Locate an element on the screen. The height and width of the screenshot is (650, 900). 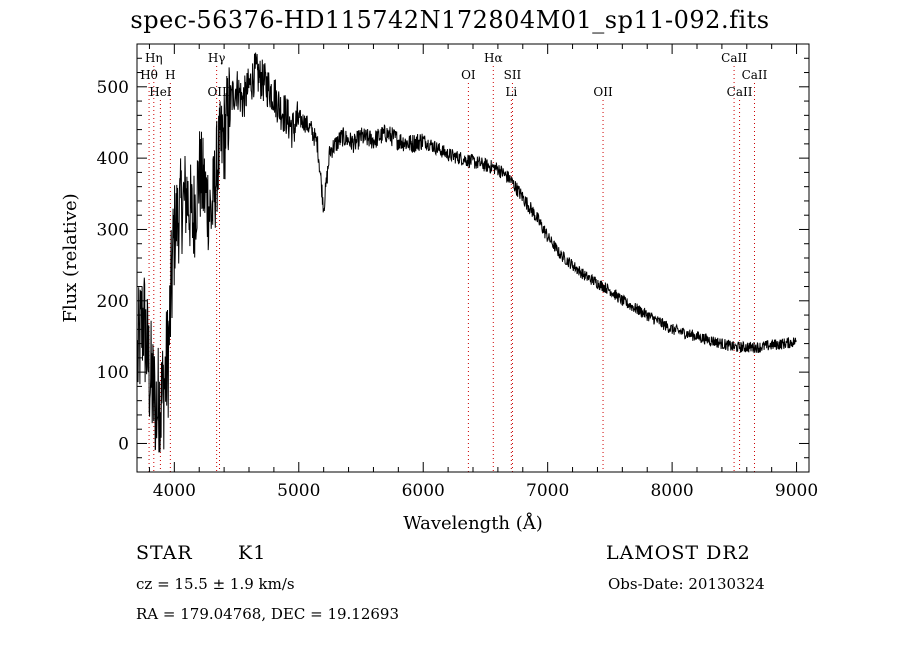
observation-date: Obs-Date: 20130324 is located at coordinates (686, 584).